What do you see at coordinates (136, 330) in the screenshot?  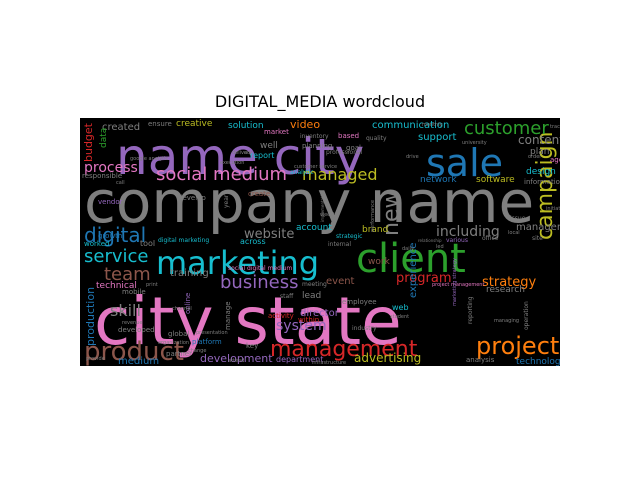 I see `word-developed: developed` at bounding box center [136, 330].